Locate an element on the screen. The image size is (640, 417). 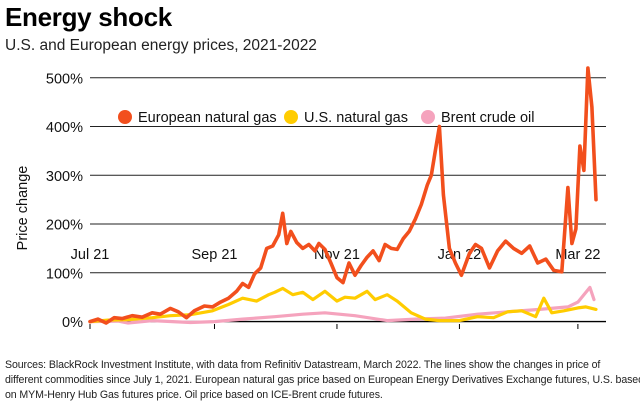
x-tick-label: Sep 21 is located at coordinates (214, 255).